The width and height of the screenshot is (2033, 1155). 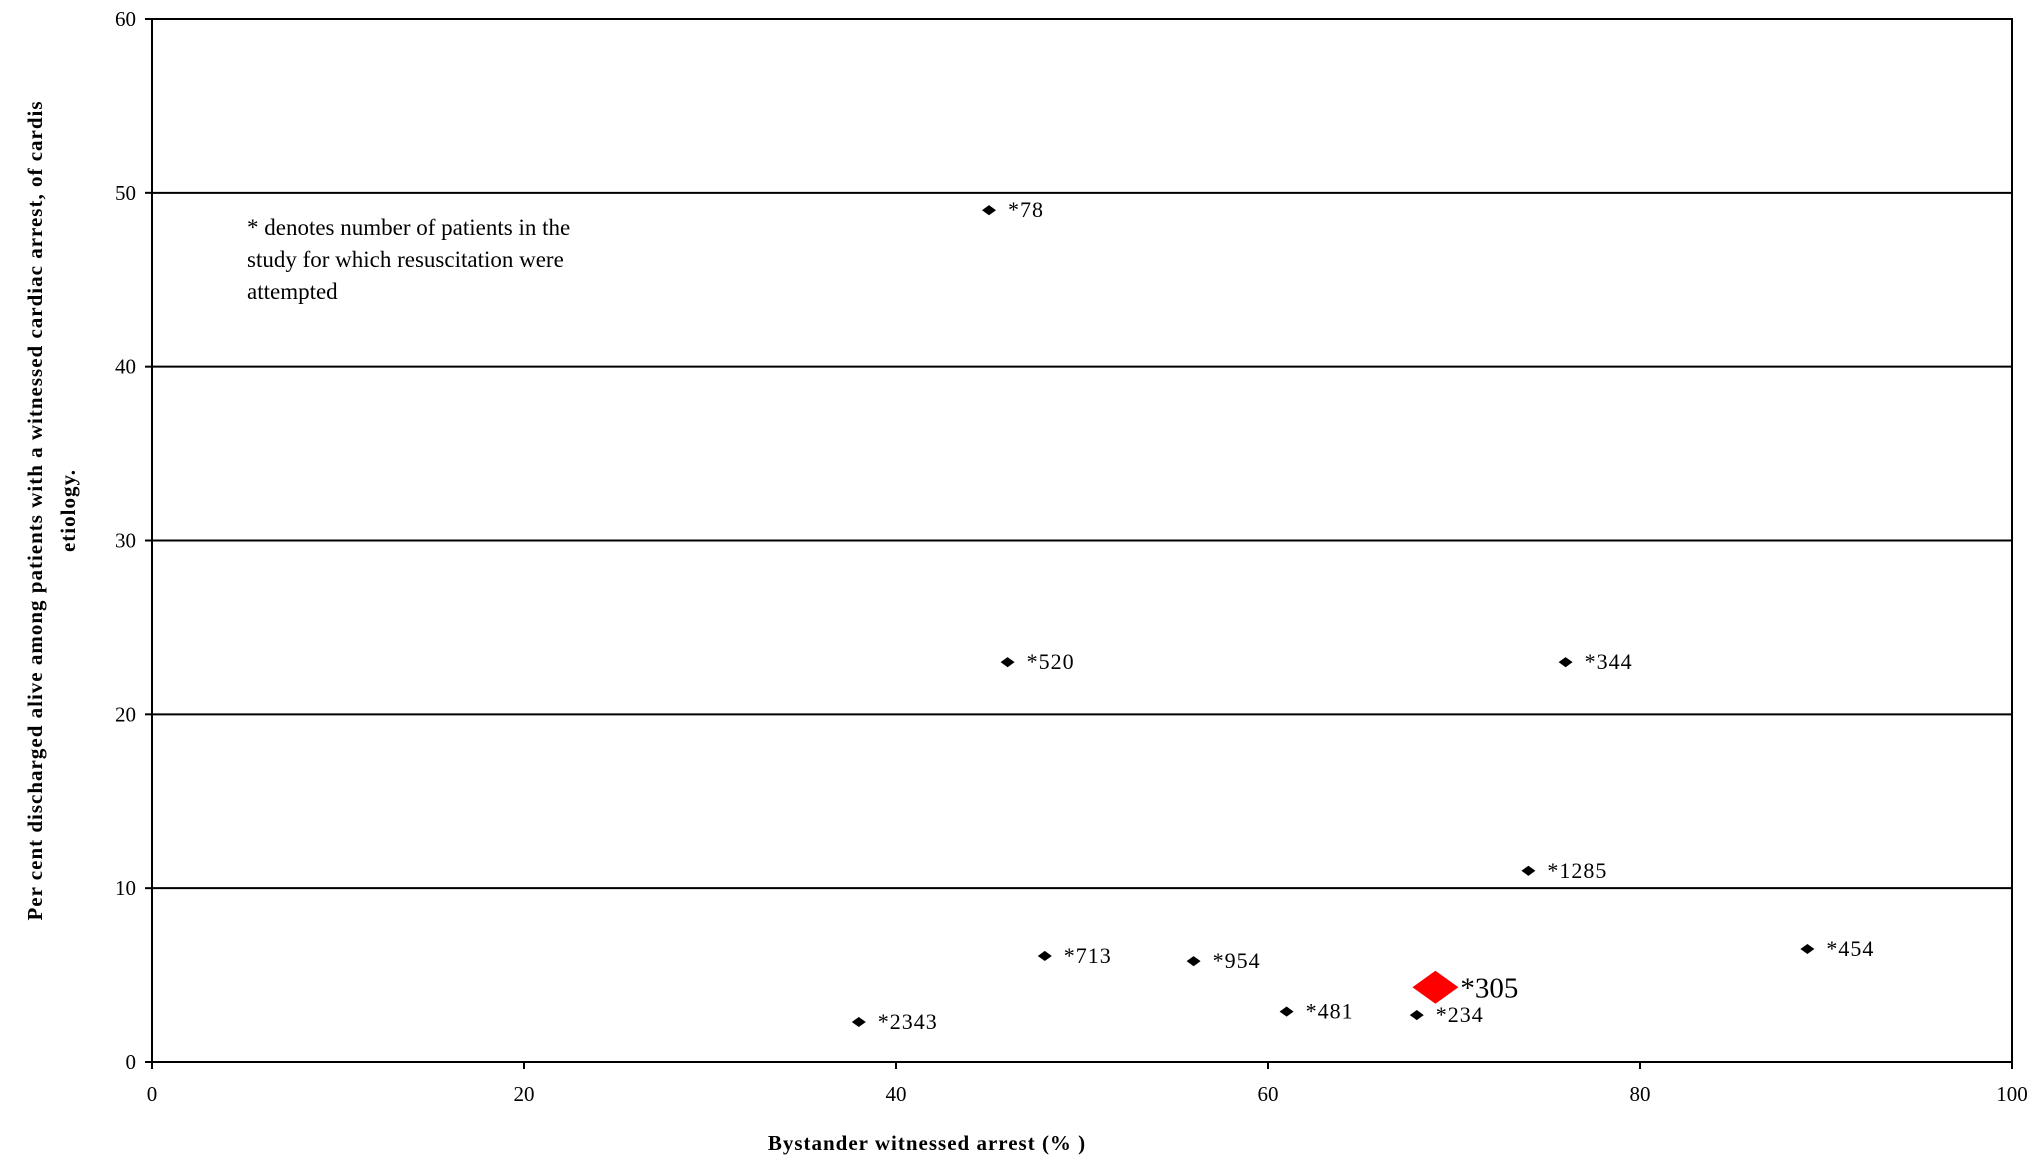 What do you see at coordinates (1460, 1014) in the screenshot?
I see `data-point-label: *234` at bounding box center [1460, 1014].